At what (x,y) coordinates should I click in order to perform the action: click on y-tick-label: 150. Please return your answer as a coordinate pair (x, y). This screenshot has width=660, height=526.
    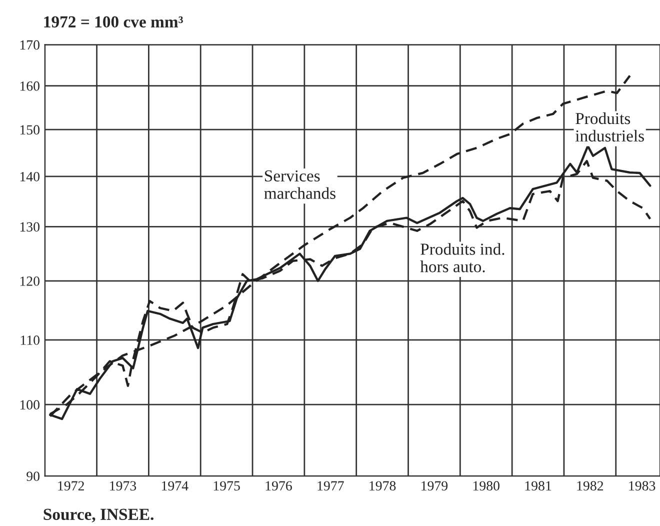
    Looking at the image, I should click on (30, 130).